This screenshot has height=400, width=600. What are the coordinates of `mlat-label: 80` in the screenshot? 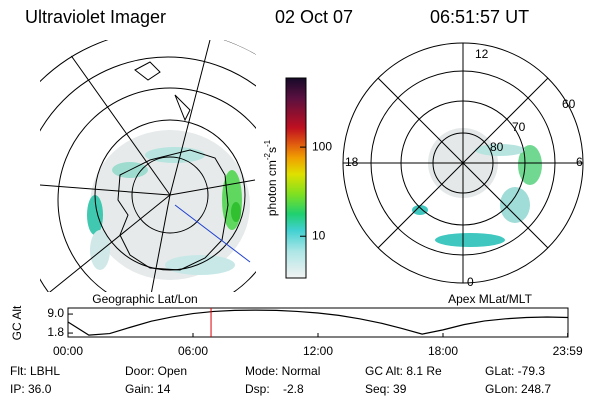 It's located at (497, 147).